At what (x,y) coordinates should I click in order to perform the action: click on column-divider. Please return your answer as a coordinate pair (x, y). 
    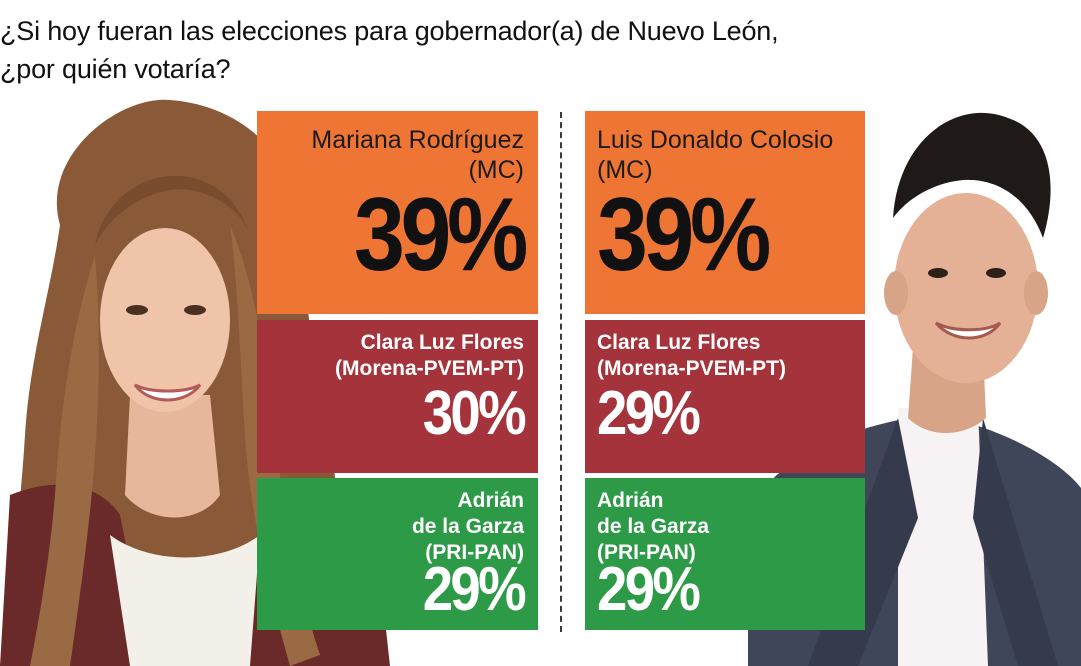
    Looking at the image, I should click on (561, 372).